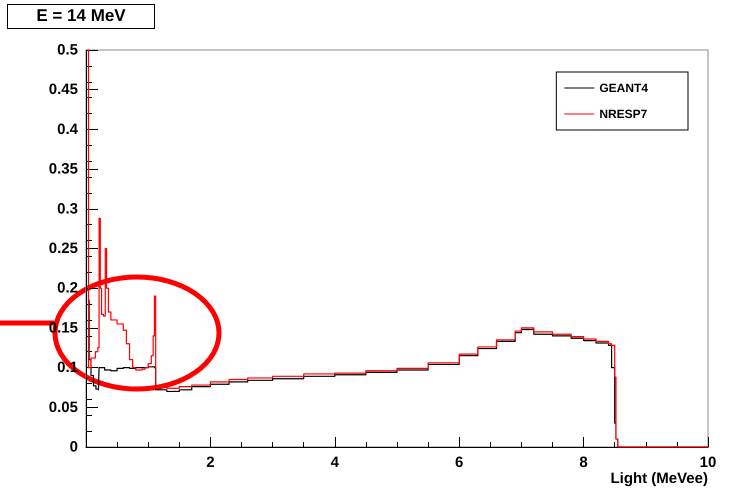  I want to click on chart-title: E = 14 MeV, so click(81, 16).